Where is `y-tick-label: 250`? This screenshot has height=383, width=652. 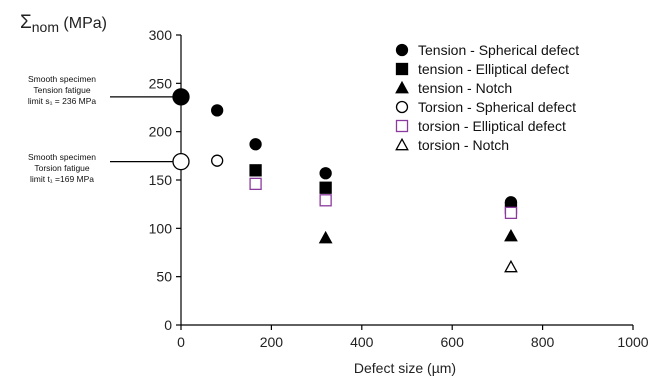 y-tick-label: 250 is located at coordinates (161, 83).